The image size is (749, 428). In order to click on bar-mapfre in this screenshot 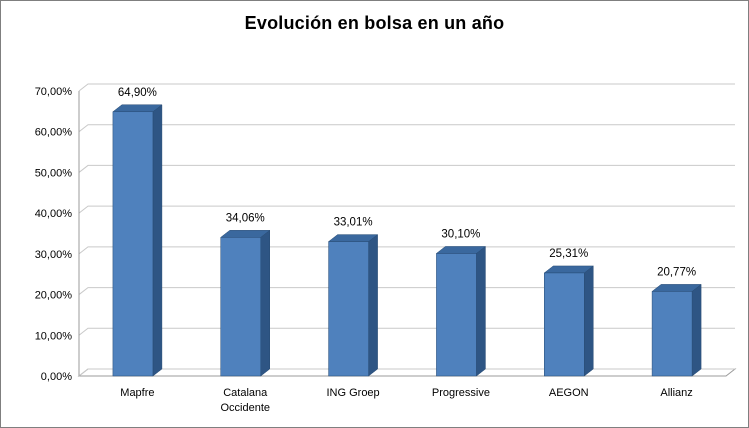, I will do `click(137, 240)`.